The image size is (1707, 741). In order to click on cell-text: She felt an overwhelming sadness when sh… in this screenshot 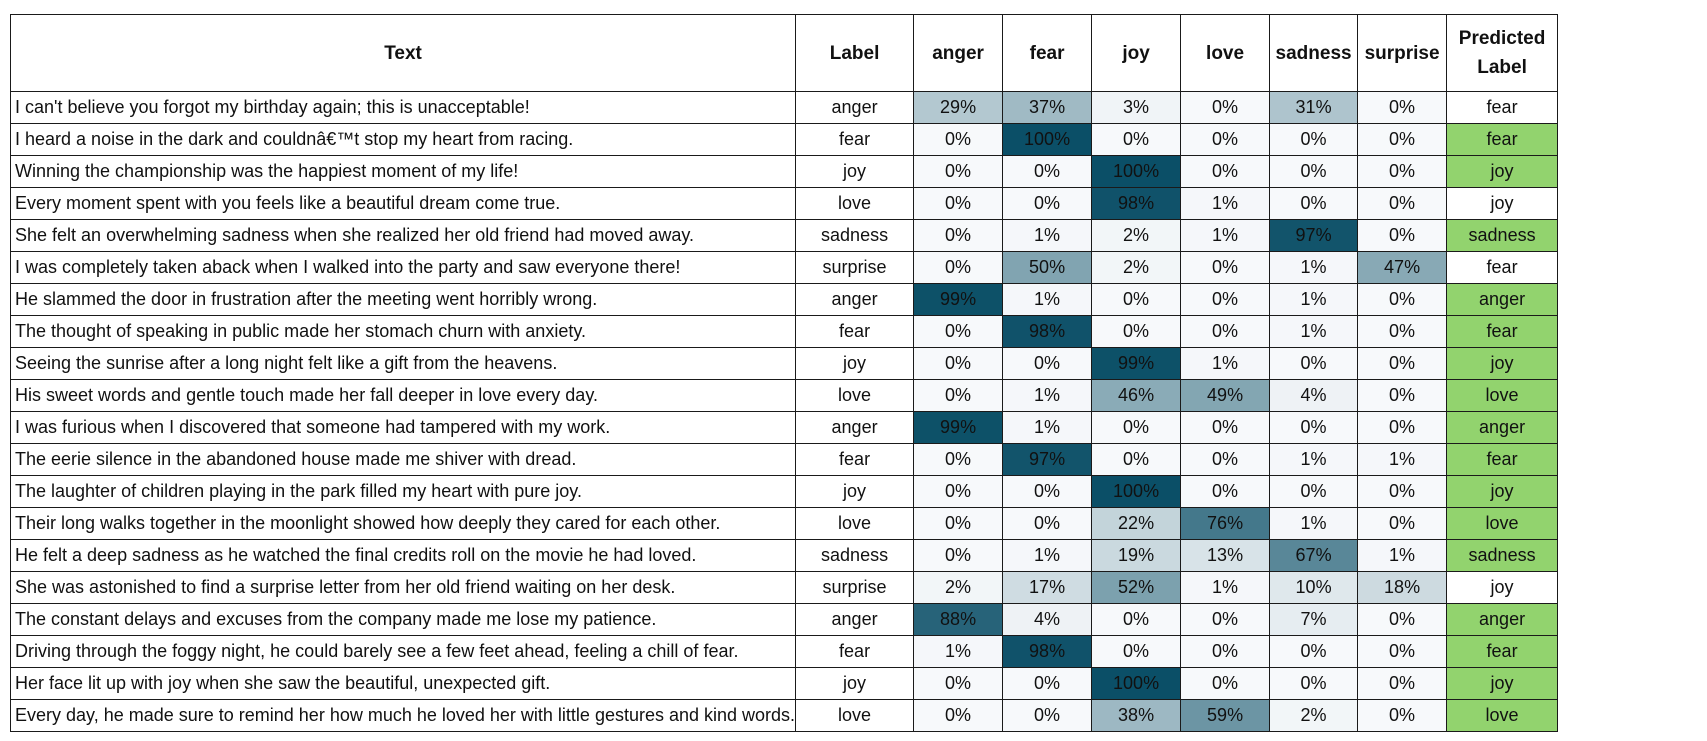, I will do `click(403, 235)`.